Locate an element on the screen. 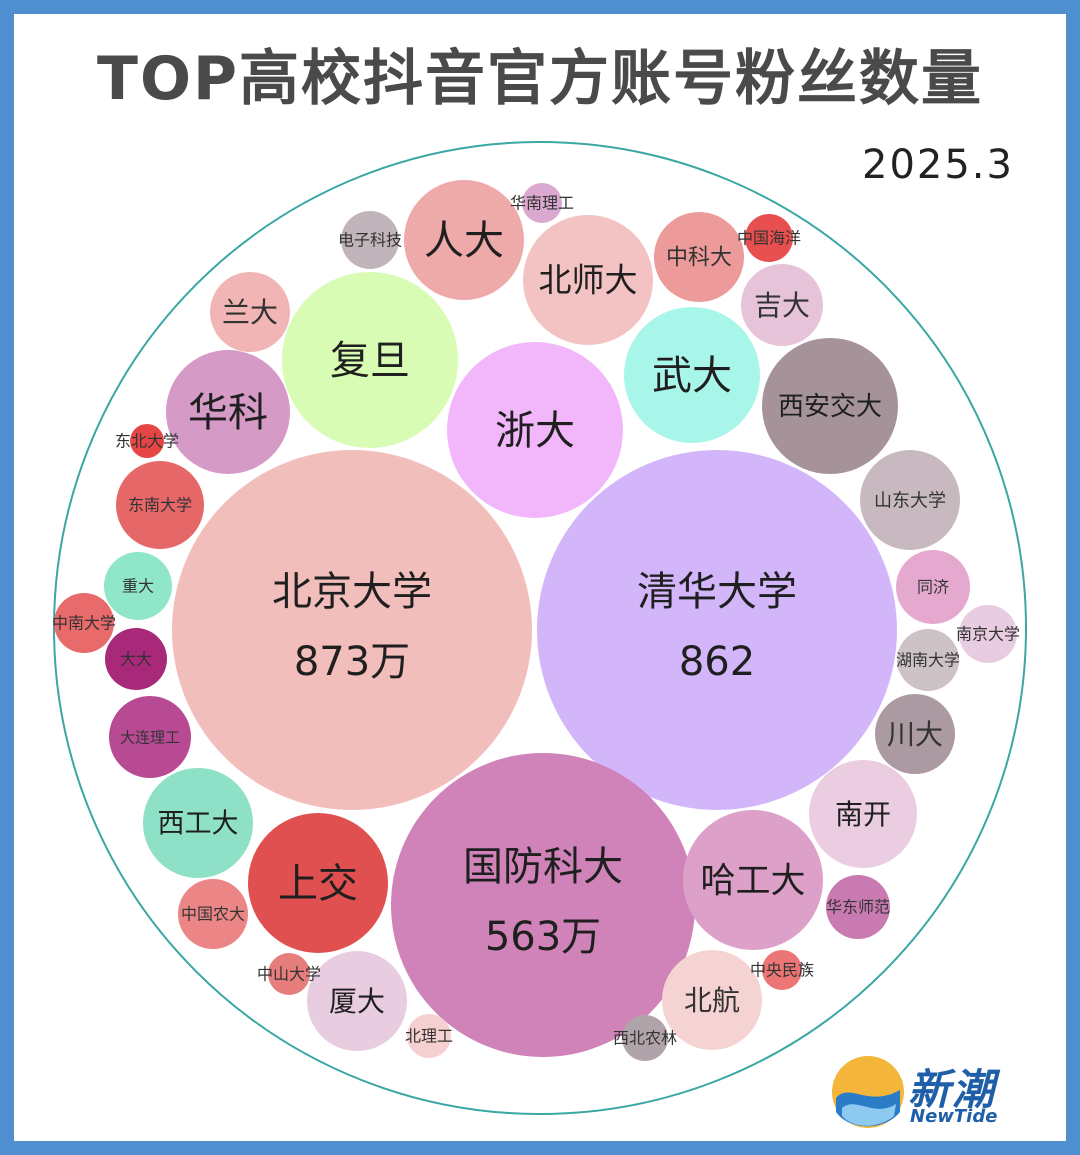 The width and height of the screenshot is (1080, 1155). bubble-label: 清华大学 is located at coordinates (717, 592).